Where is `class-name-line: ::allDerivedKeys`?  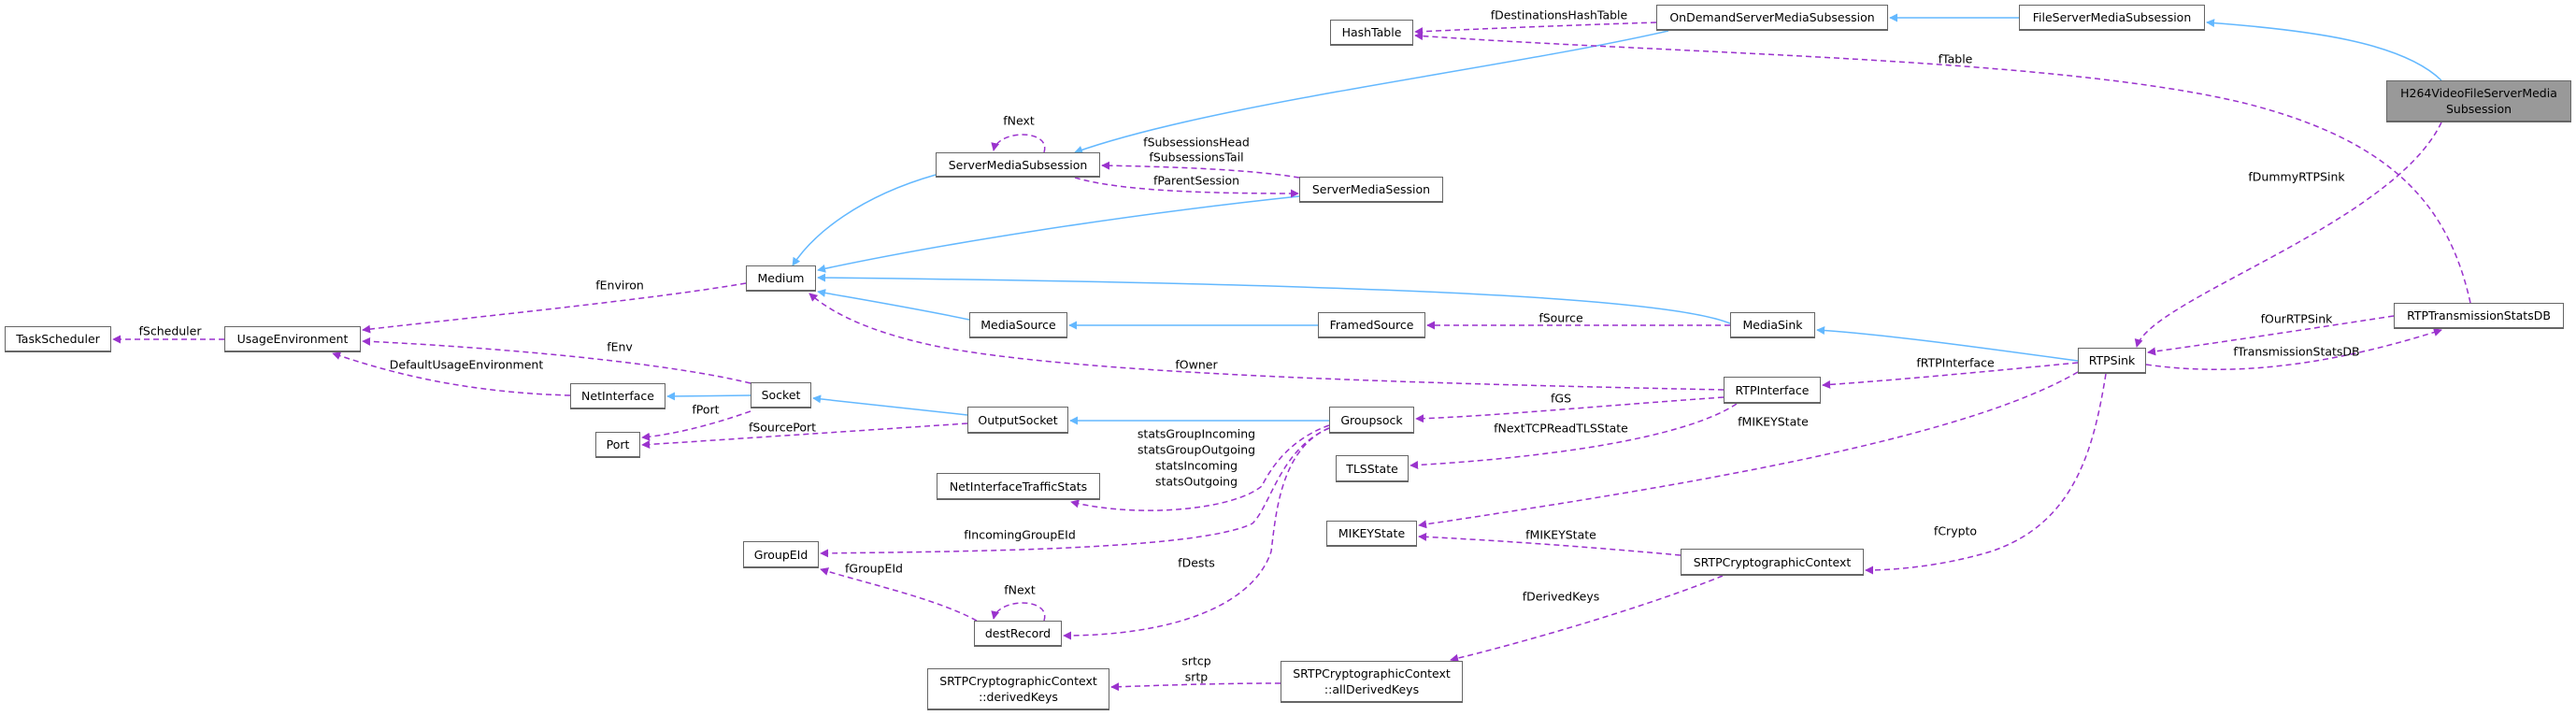
class-name-line: ::allDerivedKeys is located at coordinates (1372, 689).